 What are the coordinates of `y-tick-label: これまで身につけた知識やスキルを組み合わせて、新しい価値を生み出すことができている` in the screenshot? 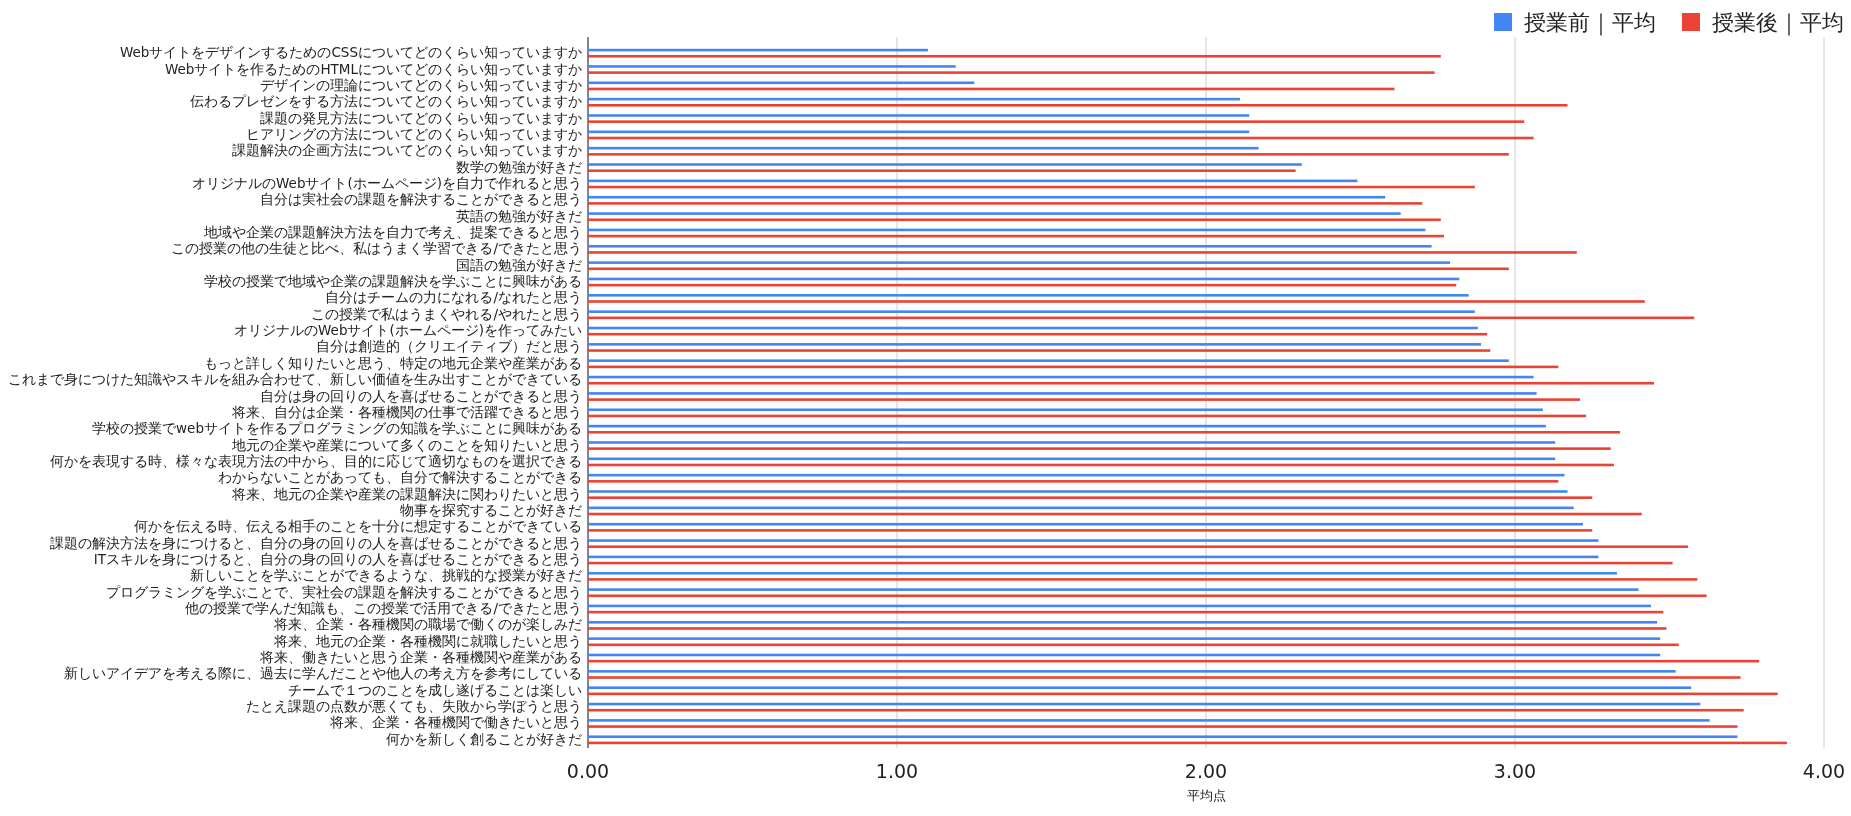 It's located at (295, 379).